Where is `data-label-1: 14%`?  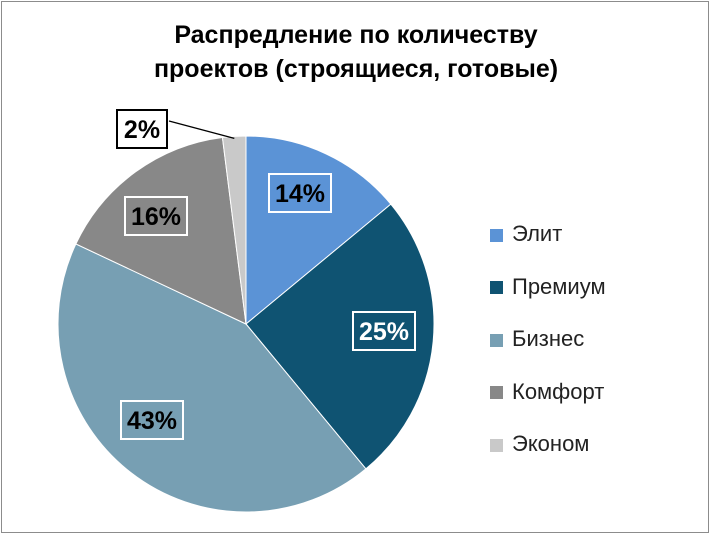 data-label-1: 14% is located at coordinates (300, 194).